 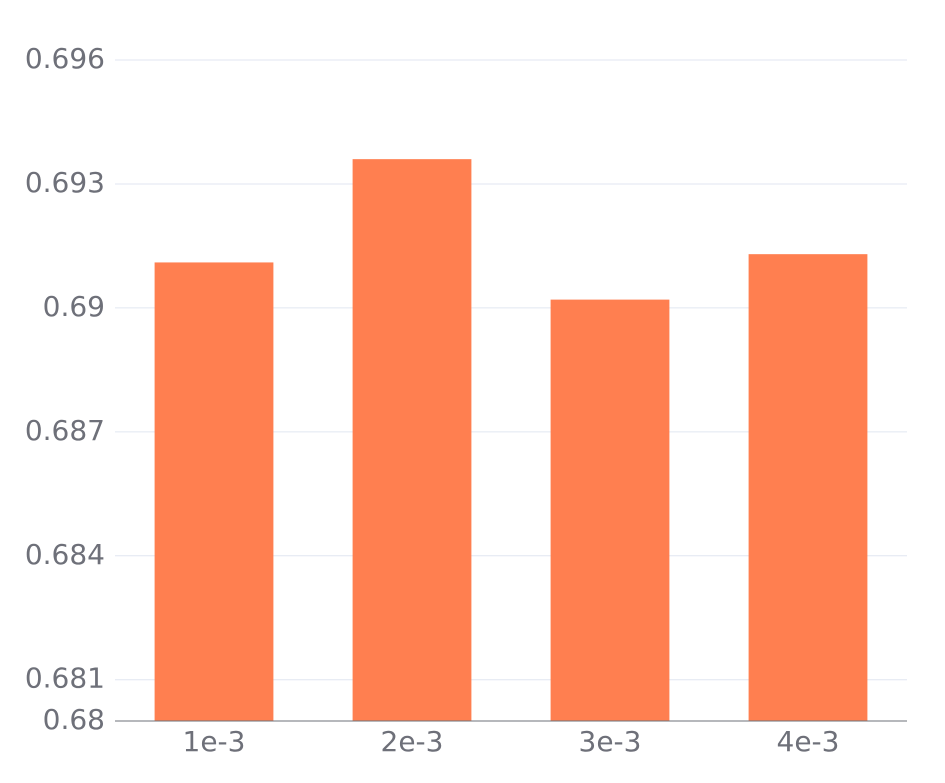 I want to click on y-tick-label: 0.69, so click(x=74, y=306).